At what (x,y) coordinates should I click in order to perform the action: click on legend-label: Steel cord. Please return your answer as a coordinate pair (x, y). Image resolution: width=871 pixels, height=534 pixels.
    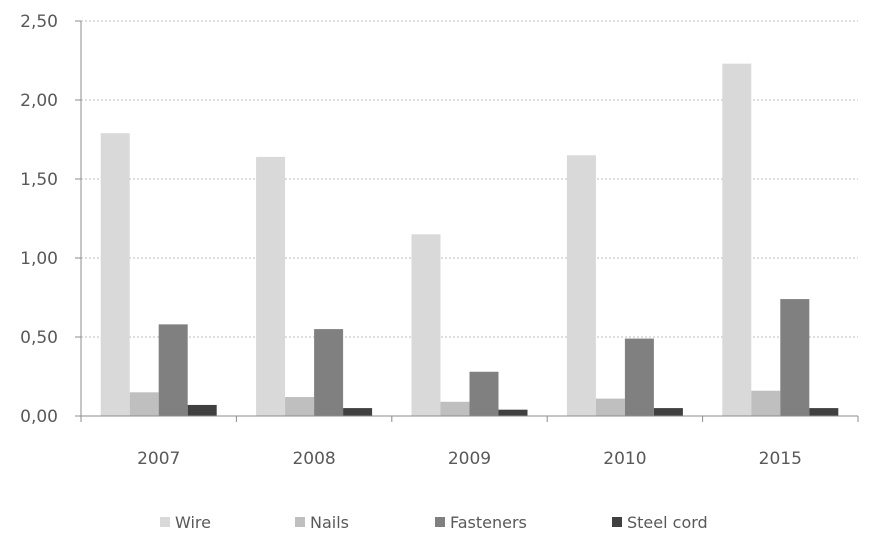
    Looking at the image, I should click on (667, 522).